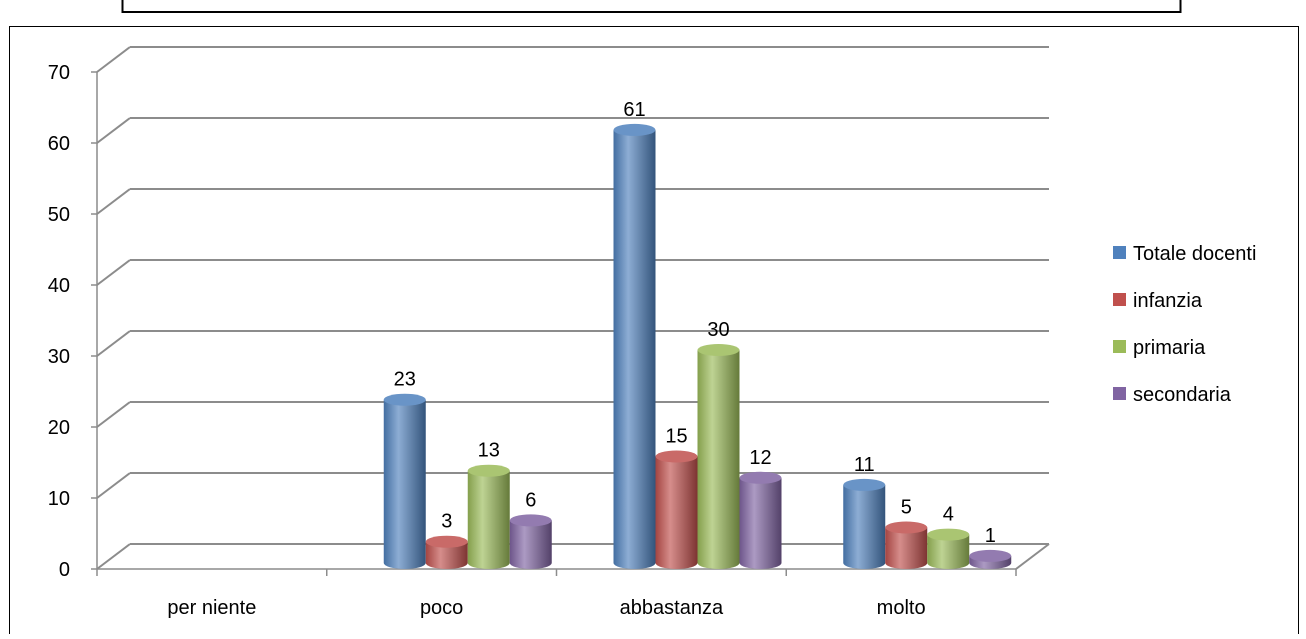  What do you see at coordinates (1194, 254) in the screenshot?
I see `legend-label: Totale docenti` at bounding box center [1194, 254].